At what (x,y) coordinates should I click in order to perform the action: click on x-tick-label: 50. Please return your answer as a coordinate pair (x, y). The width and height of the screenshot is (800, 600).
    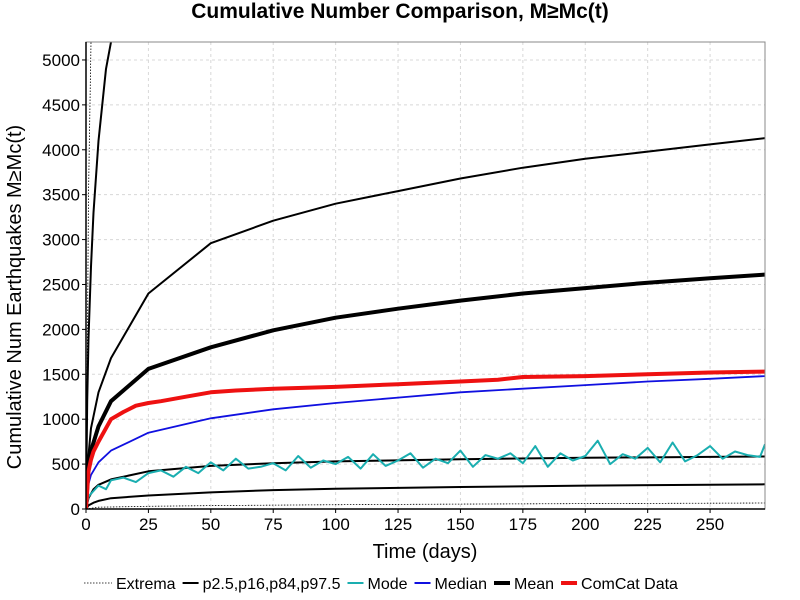
    Looking at the image, I should click on (210, 524).